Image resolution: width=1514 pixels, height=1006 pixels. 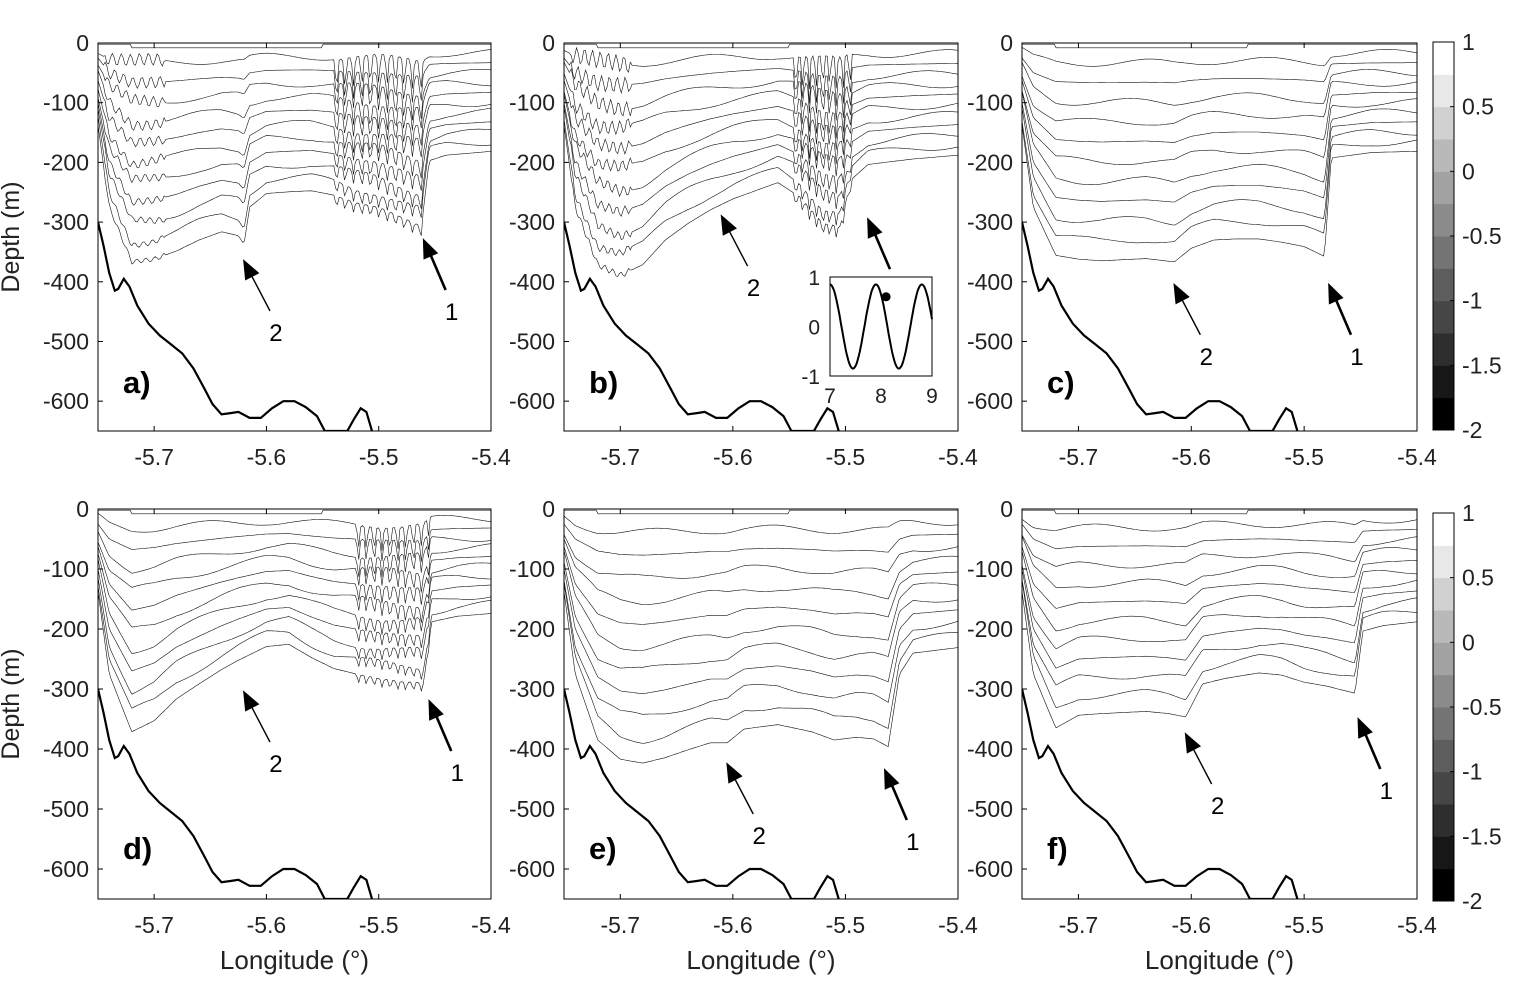 I want to click on colorbar-tick-label: 1, so click(x=1468, y=513).